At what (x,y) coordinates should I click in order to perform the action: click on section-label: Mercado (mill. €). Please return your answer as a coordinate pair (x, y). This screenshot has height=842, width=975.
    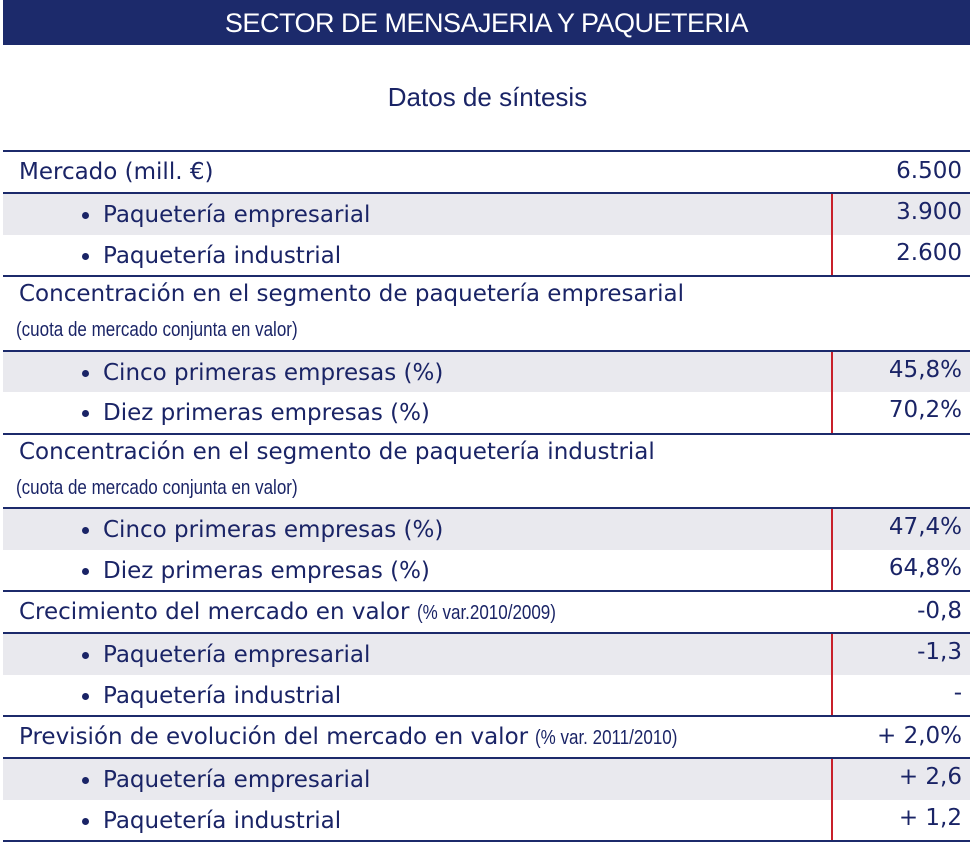
    Looking at the image, I should click on (116, 172).